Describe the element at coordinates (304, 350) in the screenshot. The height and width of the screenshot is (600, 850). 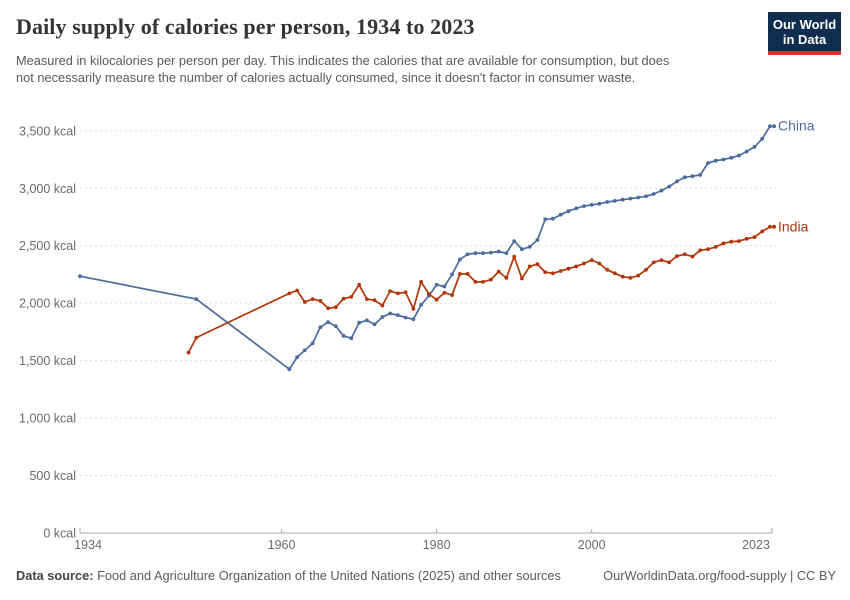
I see `point-china-1963` at that location.